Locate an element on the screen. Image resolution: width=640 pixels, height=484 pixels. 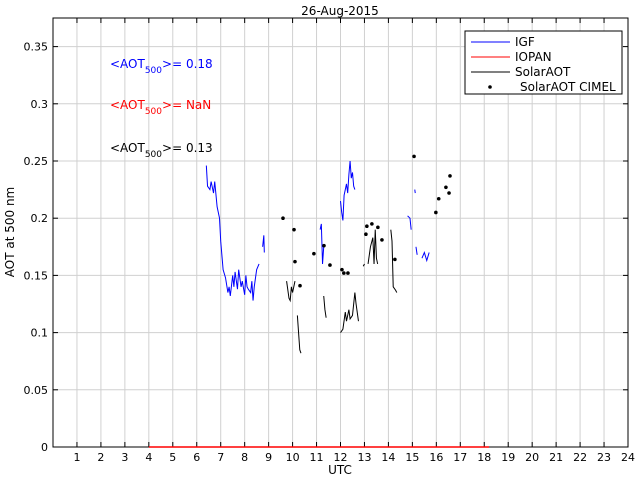
x-tick-label: 5 is located at coordinates (172, 457).